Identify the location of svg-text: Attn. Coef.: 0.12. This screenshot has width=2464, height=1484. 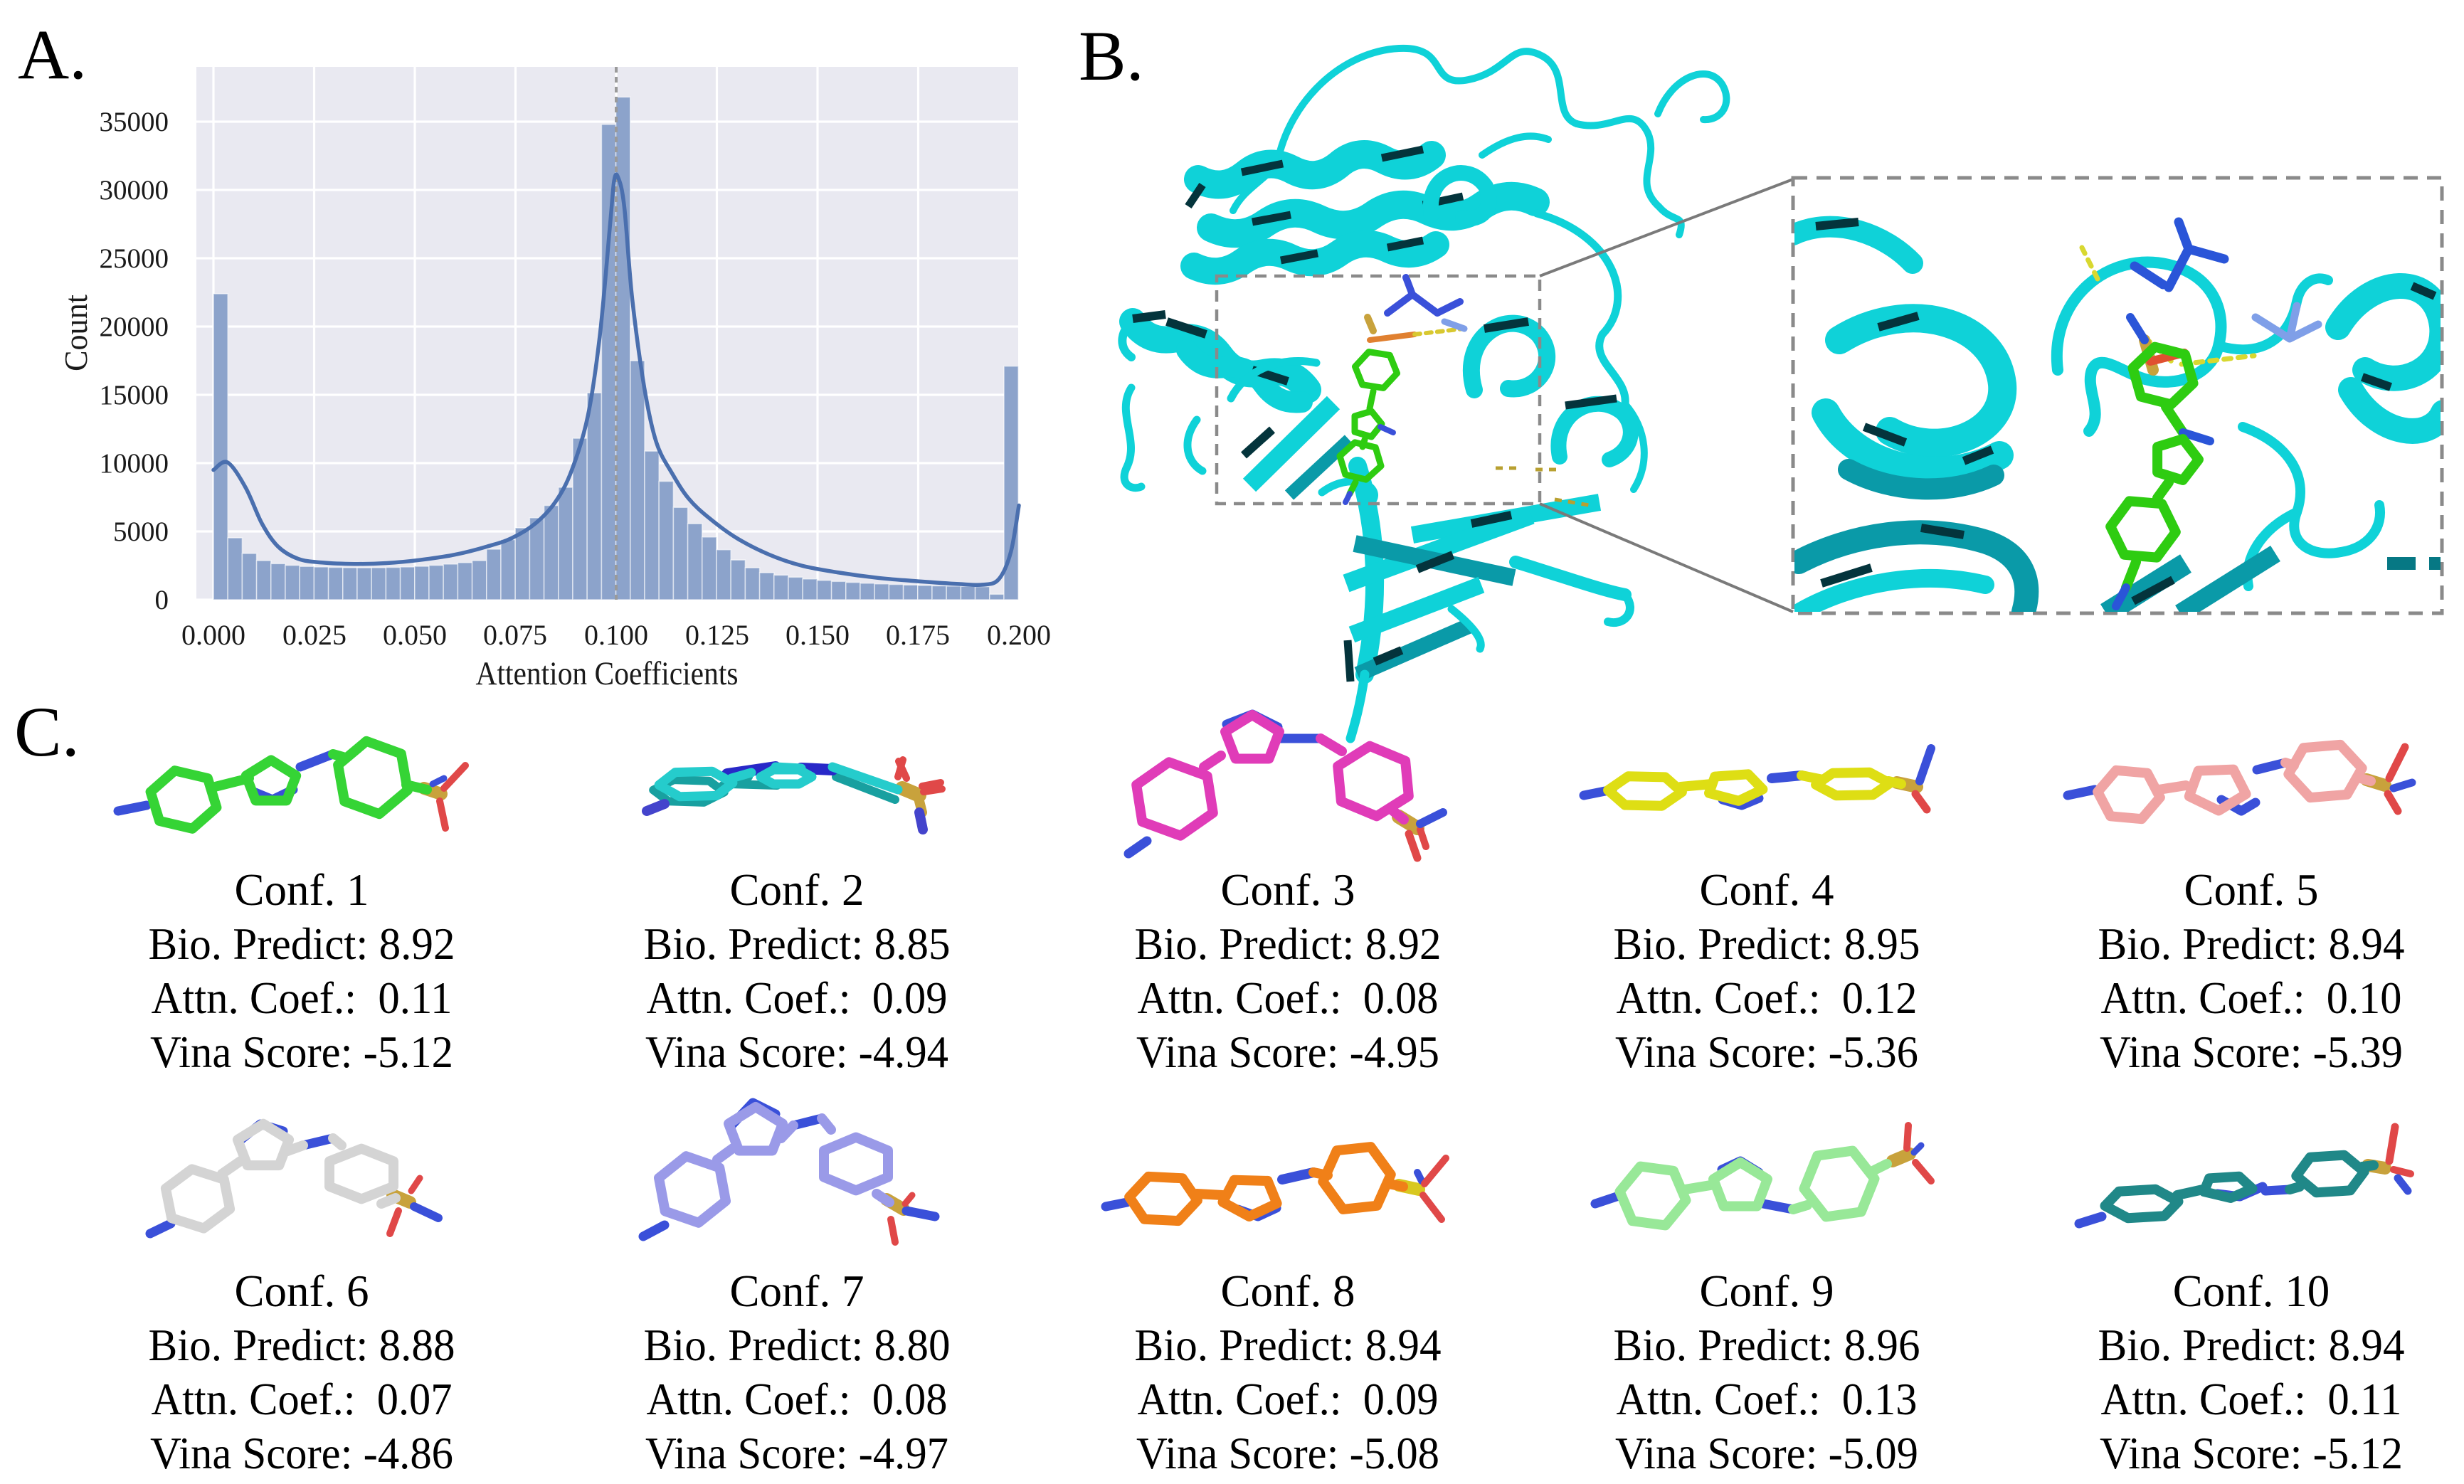
(1768, 998).